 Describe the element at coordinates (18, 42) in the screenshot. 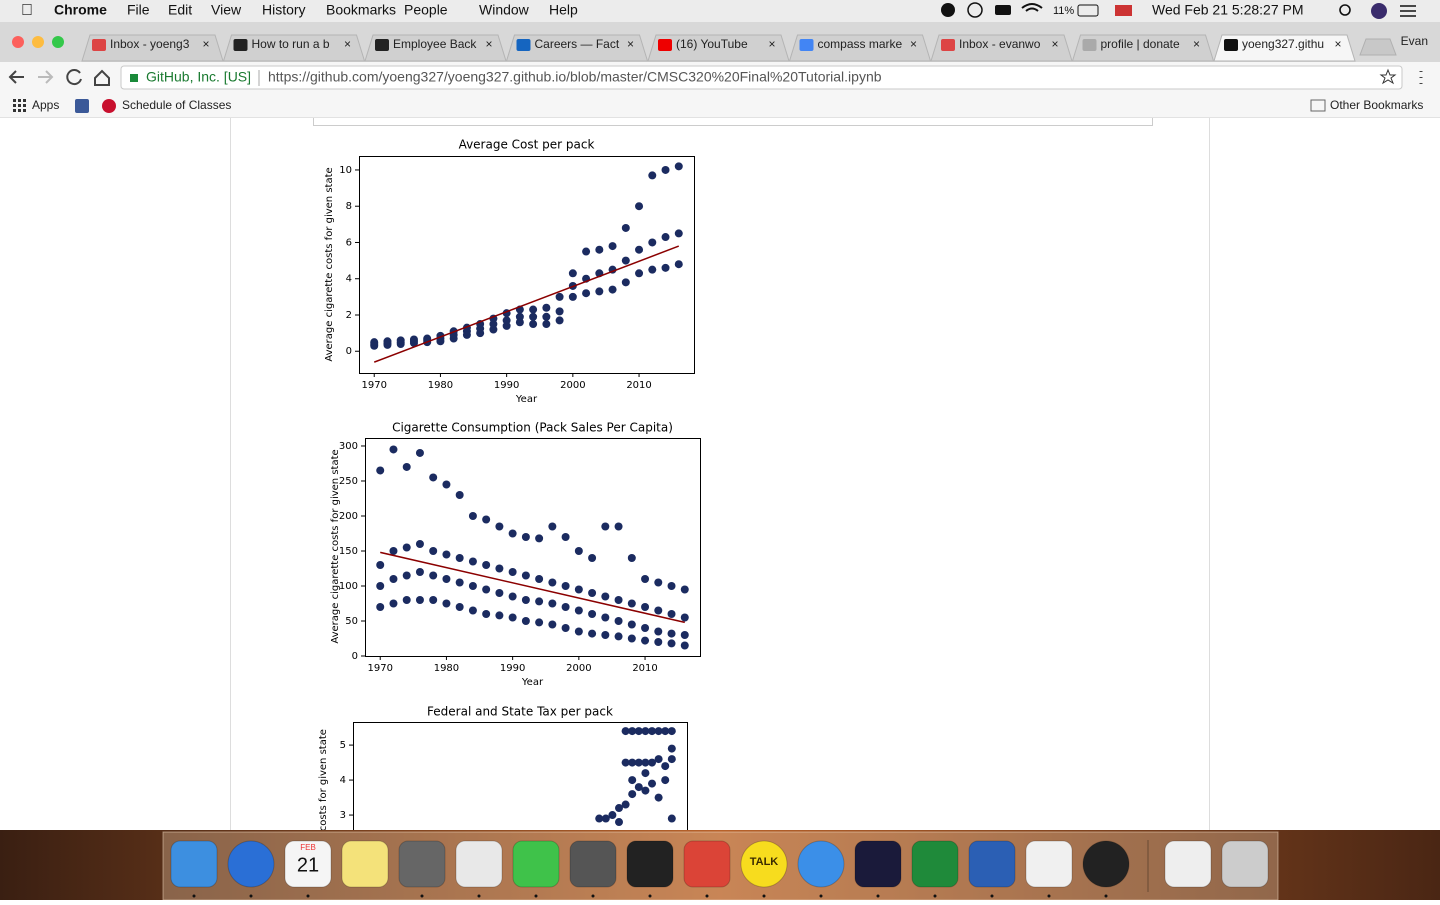

I see `close-window` at that location.